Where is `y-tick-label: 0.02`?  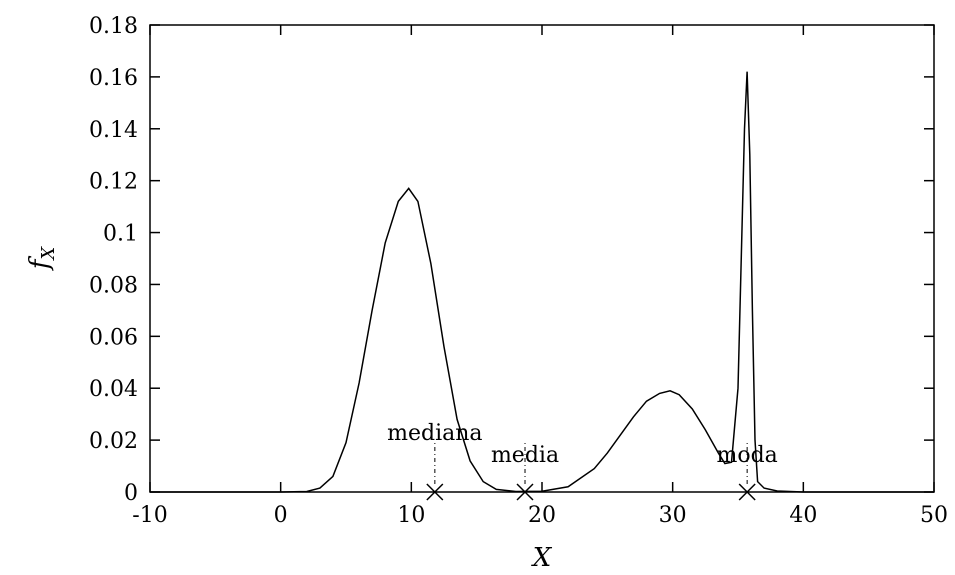
y-tick-label: 0.02 is located at coordinates (113, 441).